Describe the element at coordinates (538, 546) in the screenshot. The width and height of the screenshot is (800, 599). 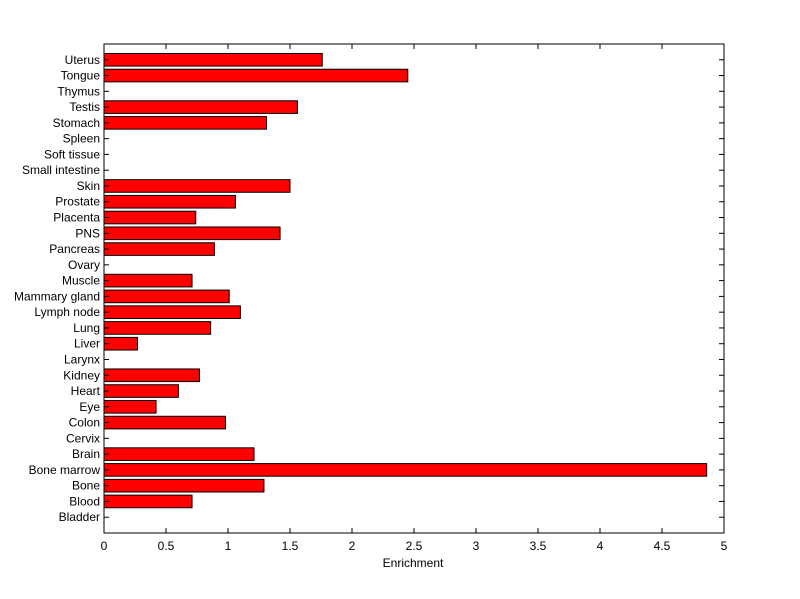
I see `x-tick-label: 3.5` at that location.